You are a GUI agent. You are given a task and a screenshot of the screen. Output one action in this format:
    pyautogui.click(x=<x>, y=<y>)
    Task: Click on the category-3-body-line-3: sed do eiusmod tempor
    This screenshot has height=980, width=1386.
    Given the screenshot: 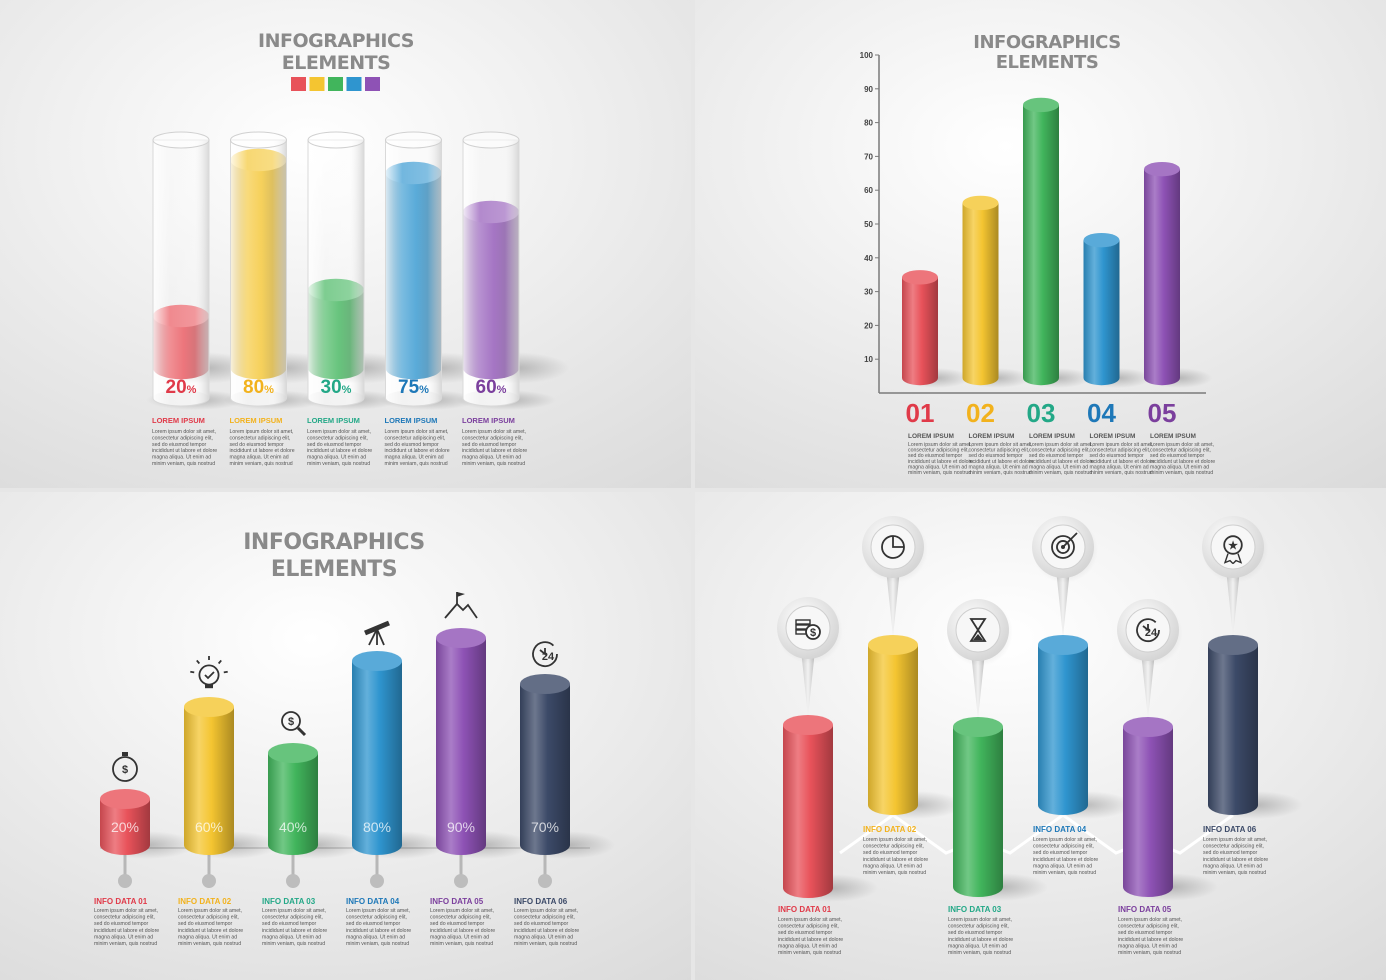 What is the action you would take?
    pyautogui.click(x=975, y=933)
    